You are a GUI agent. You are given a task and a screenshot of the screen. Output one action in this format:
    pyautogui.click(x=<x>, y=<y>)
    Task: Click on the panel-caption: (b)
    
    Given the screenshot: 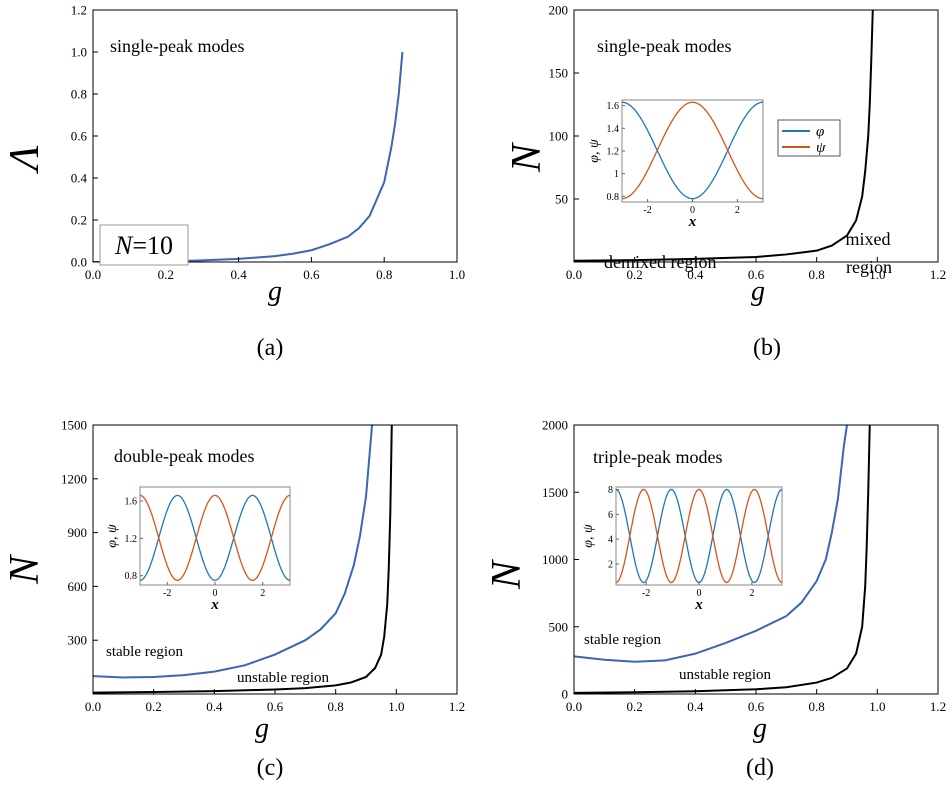 What is the action you would take?
    pyautogui.click(x=767, y=348)
    